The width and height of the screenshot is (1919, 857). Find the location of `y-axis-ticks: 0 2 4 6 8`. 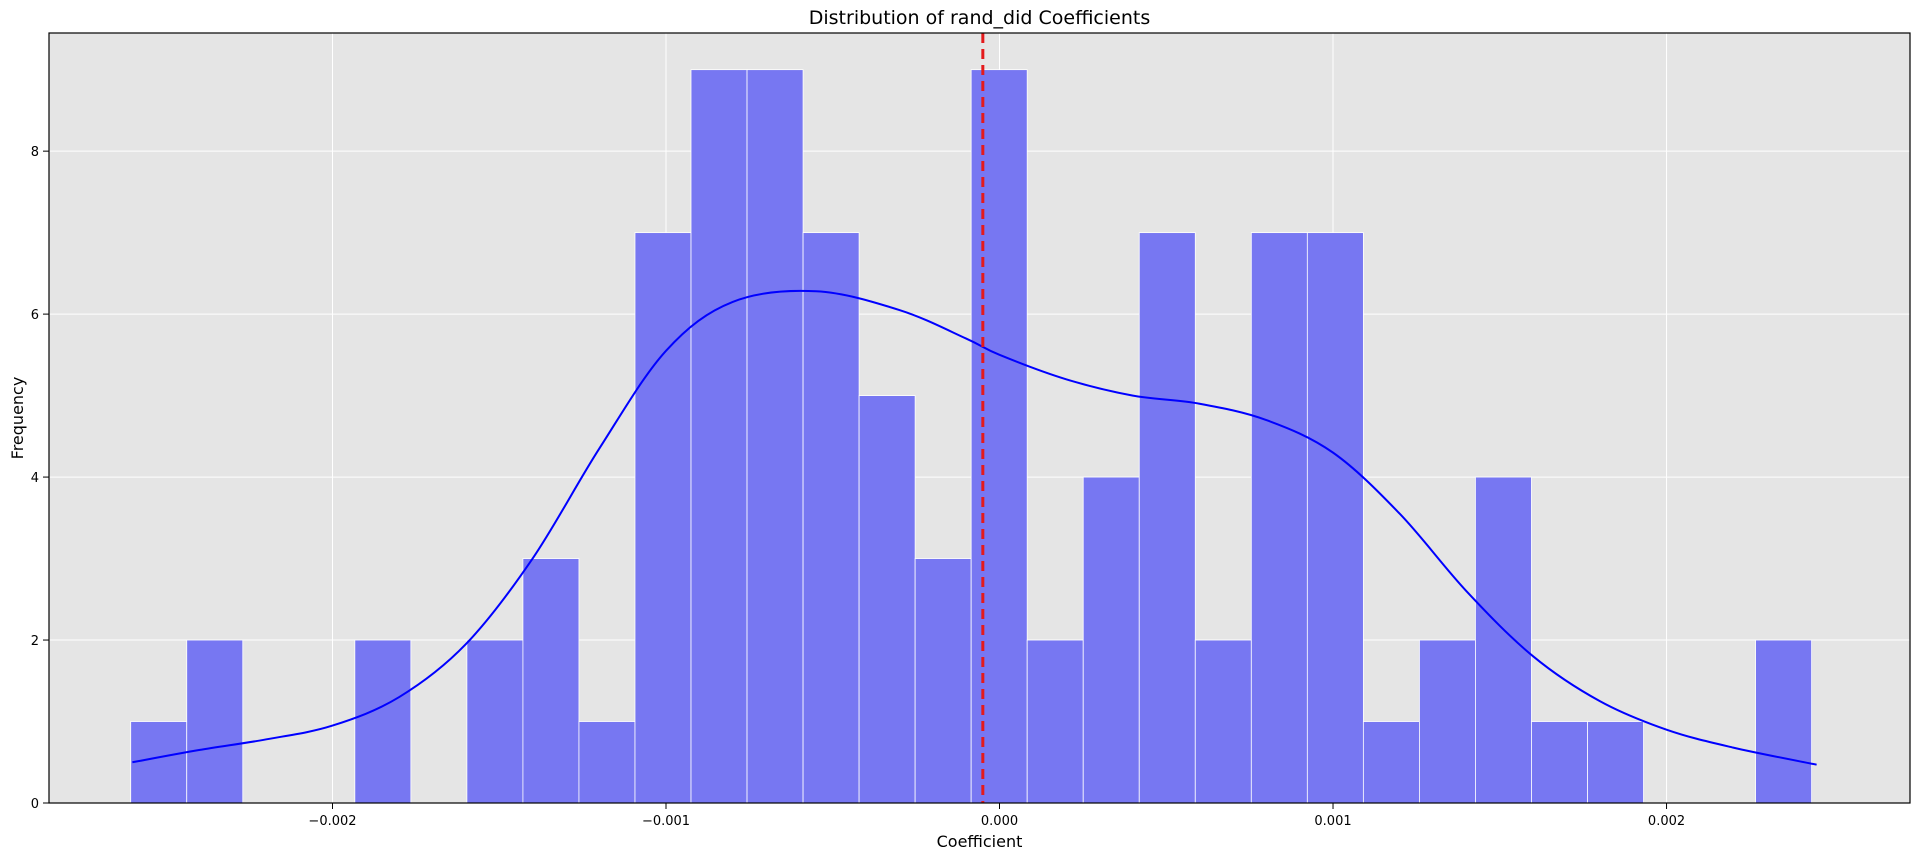

y-axis-ticks: 0 2 4 6 8 is located at coordinates (40, 478).